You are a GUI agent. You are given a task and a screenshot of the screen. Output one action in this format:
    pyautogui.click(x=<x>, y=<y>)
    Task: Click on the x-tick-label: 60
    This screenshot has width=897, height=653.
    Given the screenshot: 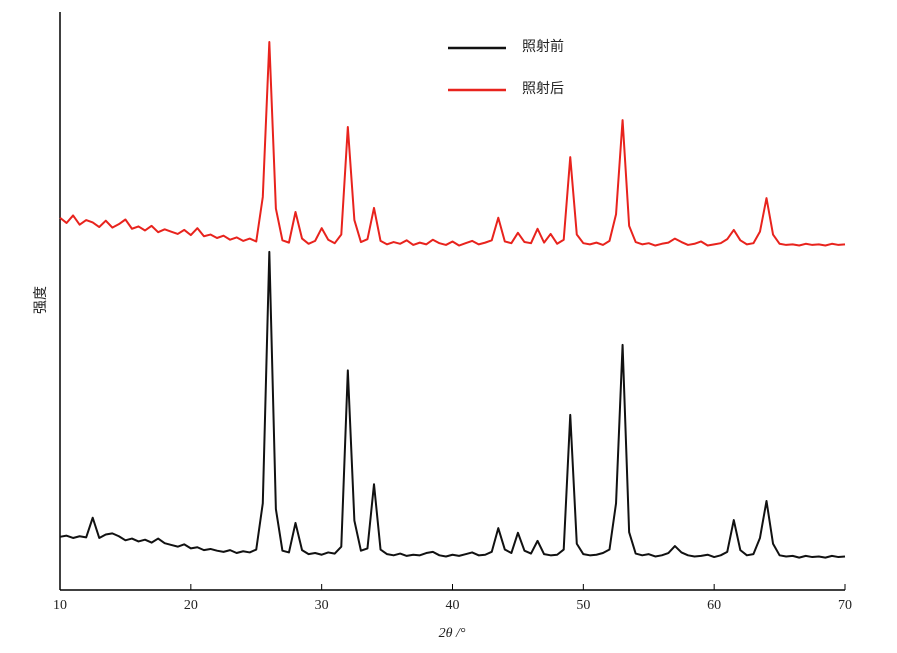 What is the action you would take?
    pyautogui.click(x=714, y=605)
    